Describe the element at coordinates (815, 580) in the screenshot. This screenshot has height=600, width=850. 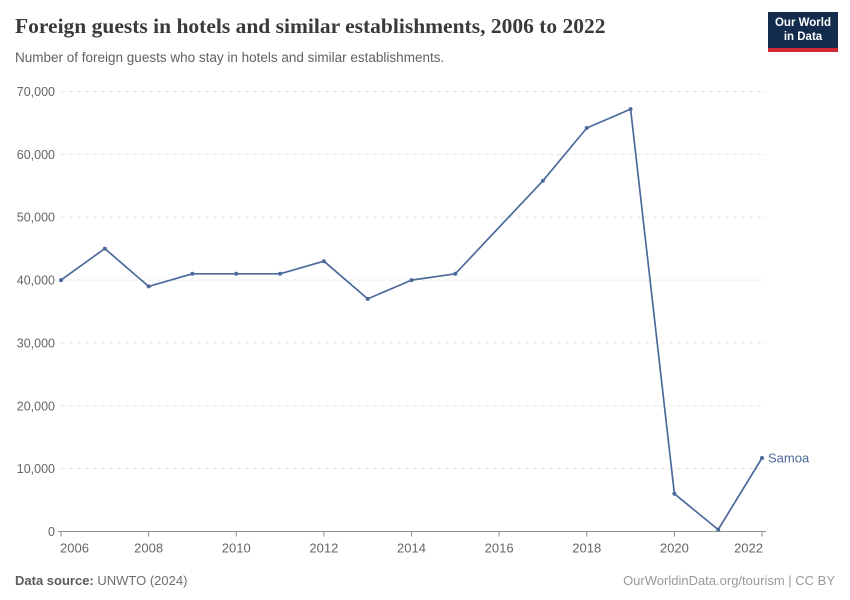
I see `cc-by-license-link: CC BY` at that location.